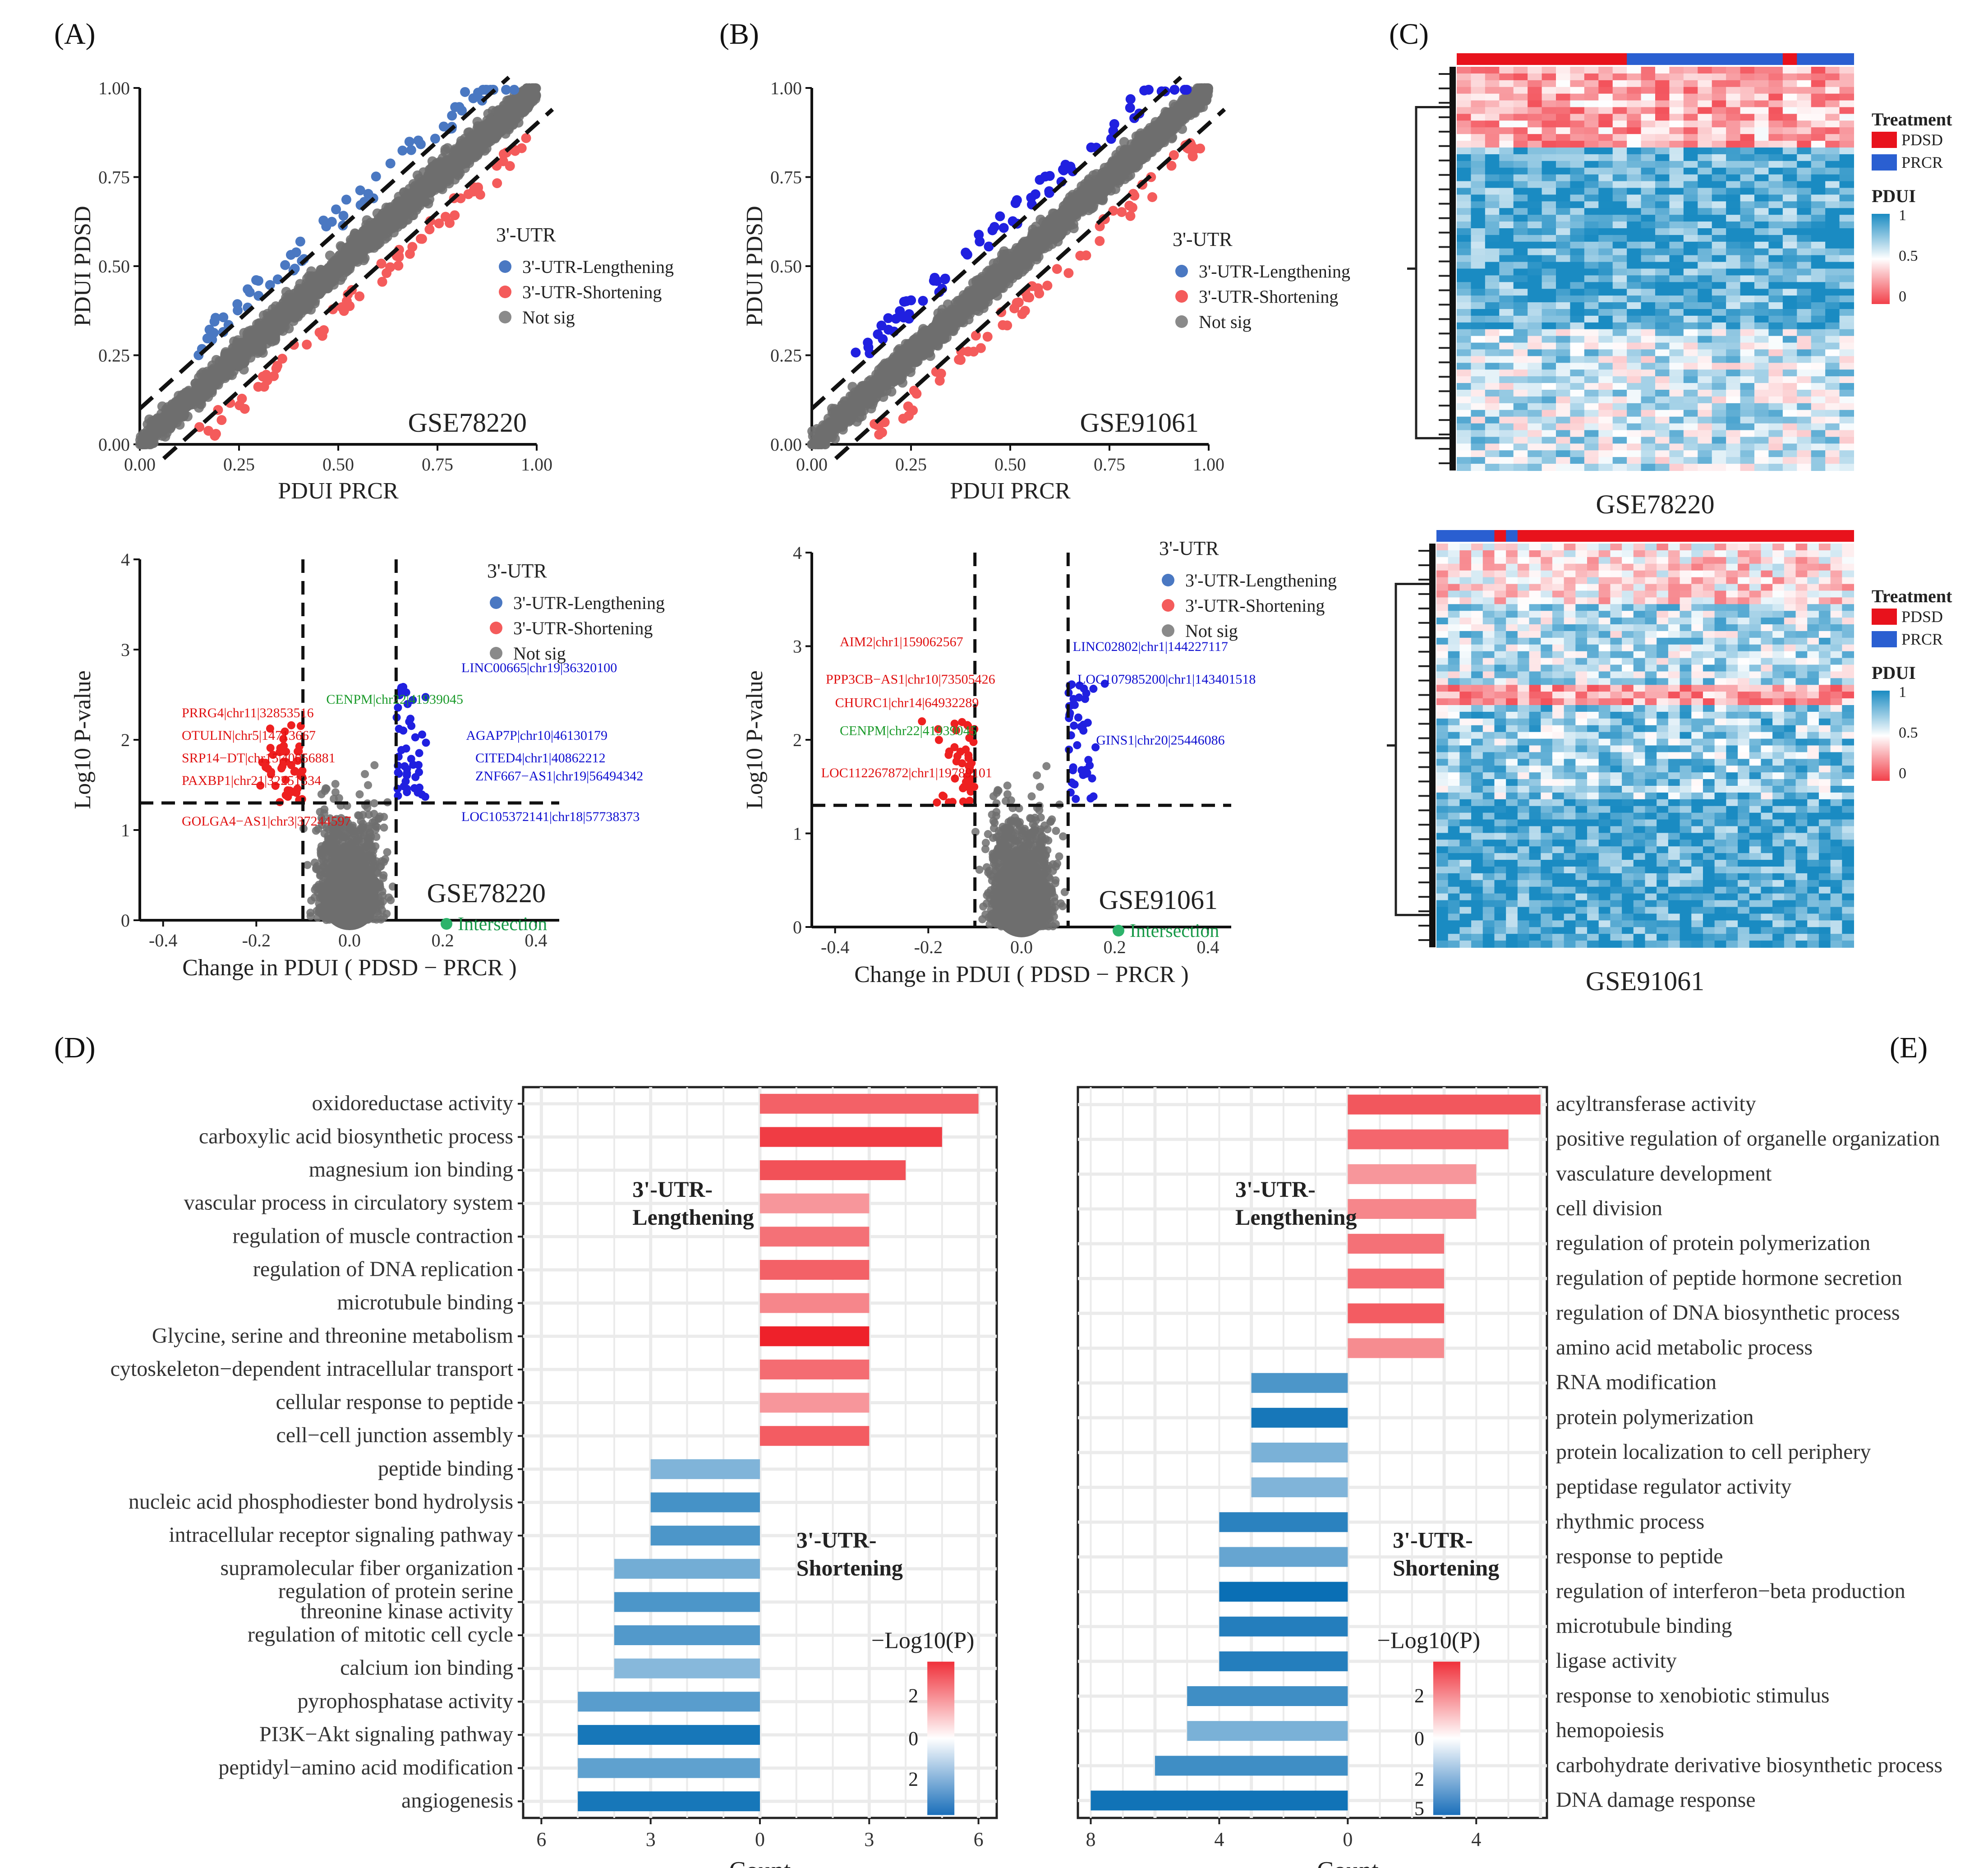 The width and height of the screenshot is (1988, 1868). Describe the element at coordinates (1410, 749) in the screenshot. I see `dendrogram-branch` at that location.